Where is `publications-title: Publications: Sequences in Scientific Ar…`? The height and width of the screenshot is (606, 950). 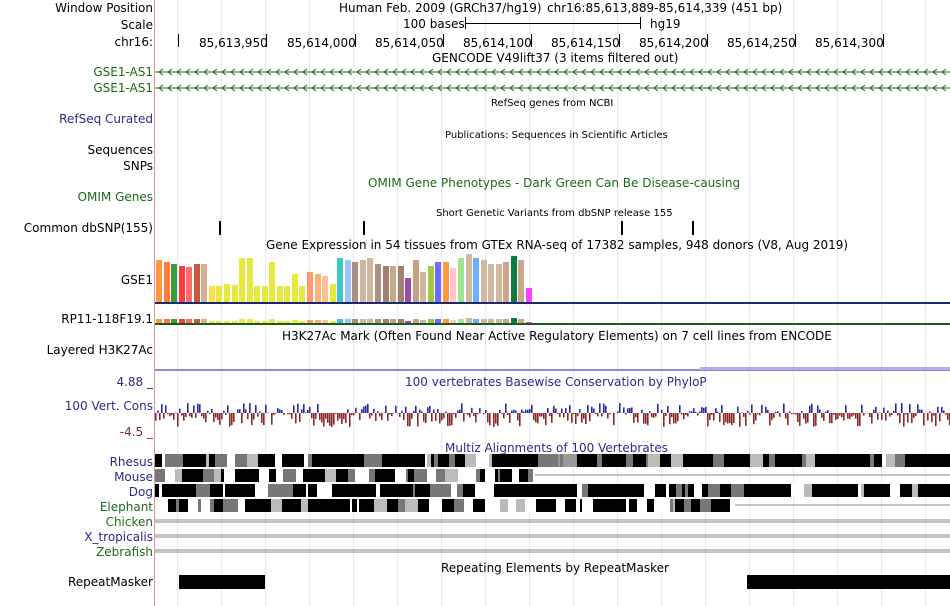 publications-title: Publications: Sequences in Scientific Ar… is located at coordinates (556, 135).